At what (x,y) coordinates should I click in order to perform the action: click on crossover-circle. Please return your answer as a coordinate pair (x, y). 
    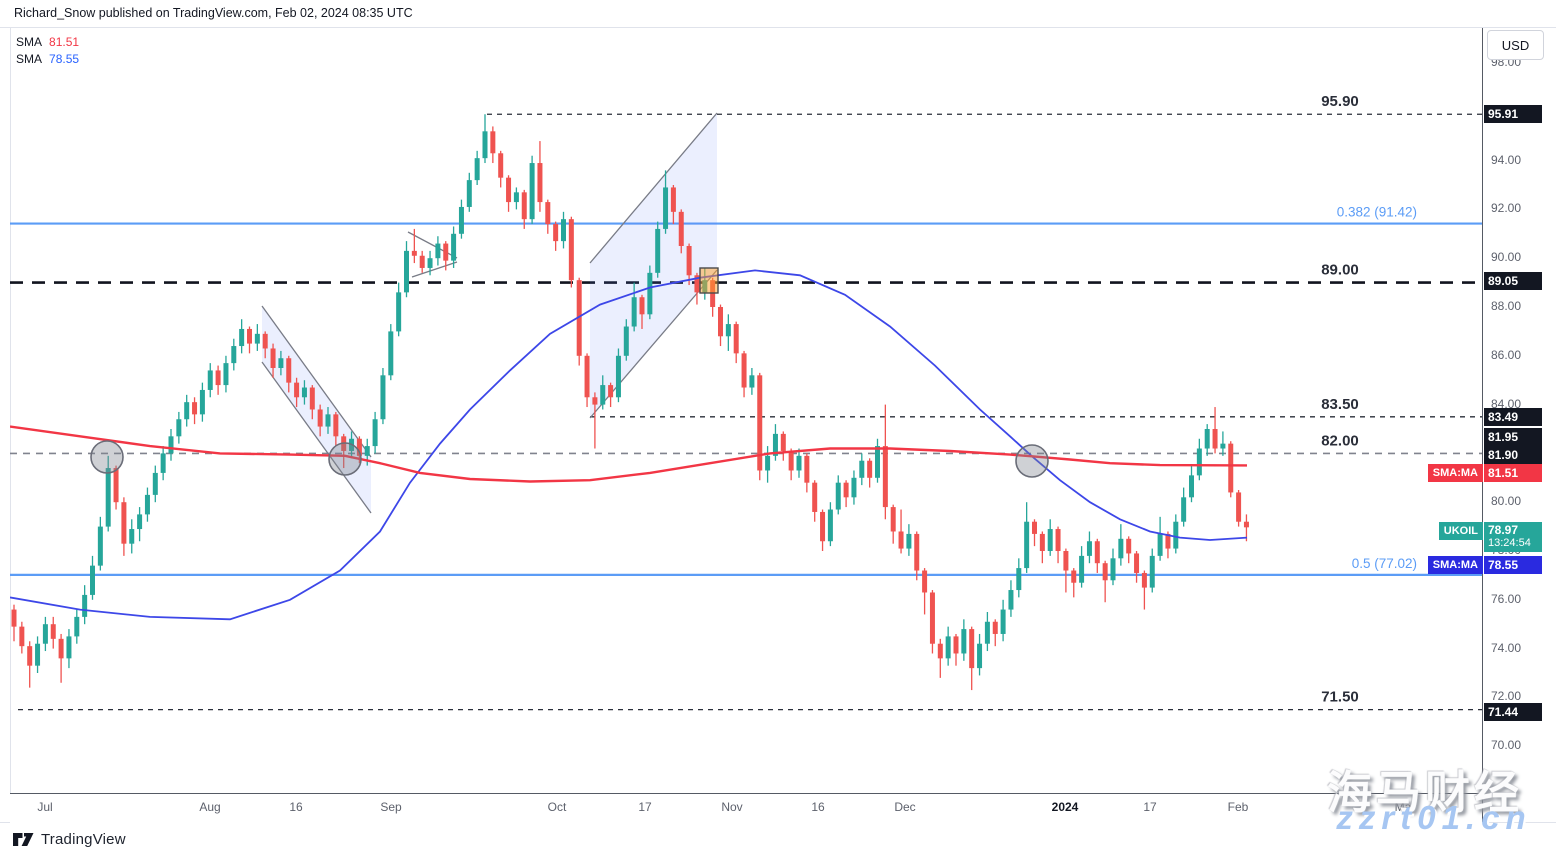
    Looking at the image, I should click on (345, 459).